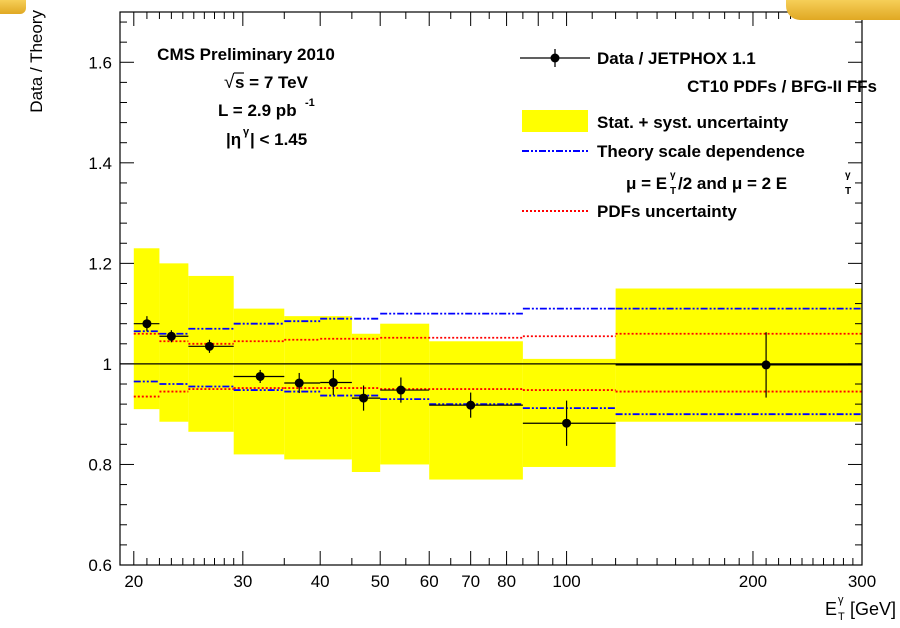 Image resolution: width=900 pixels, height=628 pixels. Describe the element at coordinates (667, 211) in the screenshot. I see `legend-pdf-label: PDFs uncertainty` at that location.